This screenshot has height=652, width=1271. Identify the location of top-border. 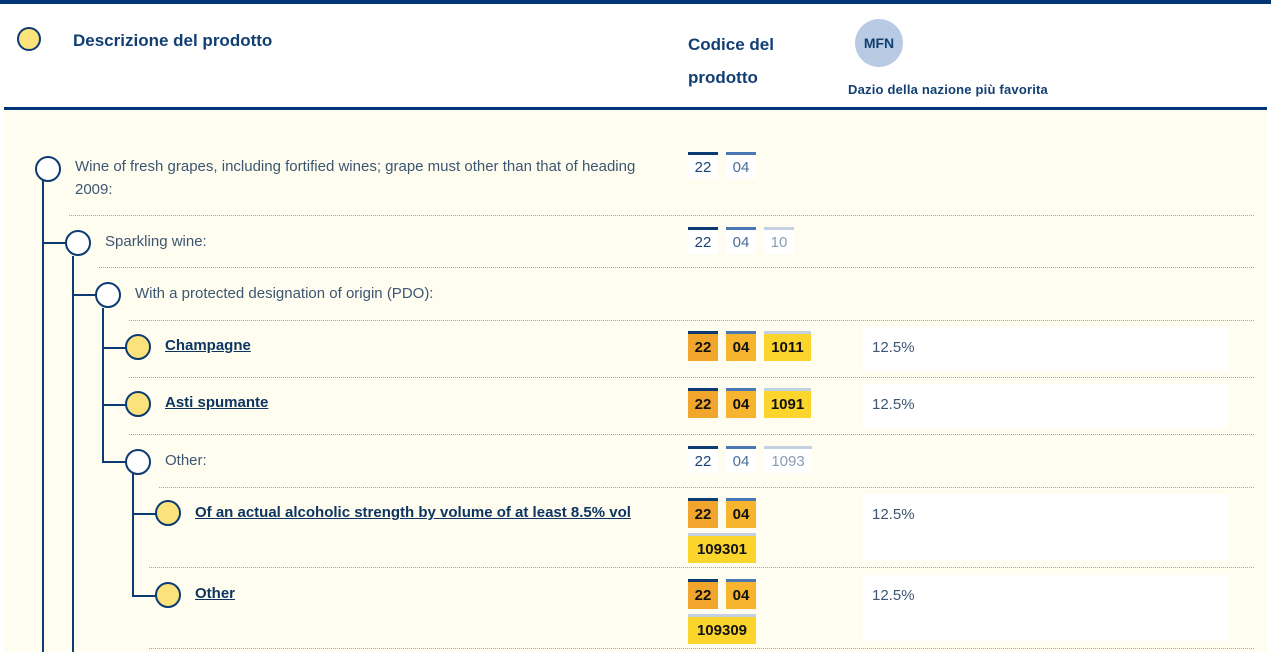
(635, 2).